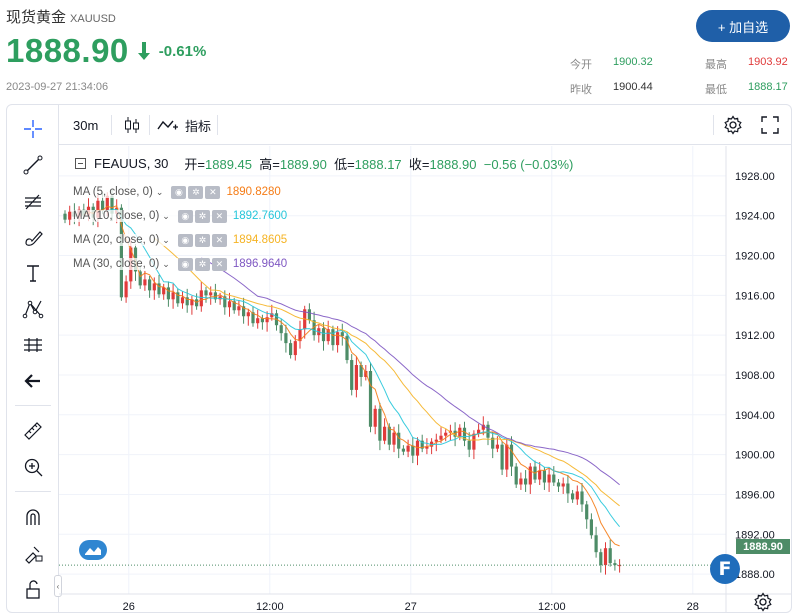 The image size is (794, 613). I want to click on interval-selector: 30m, so click(86, 125).